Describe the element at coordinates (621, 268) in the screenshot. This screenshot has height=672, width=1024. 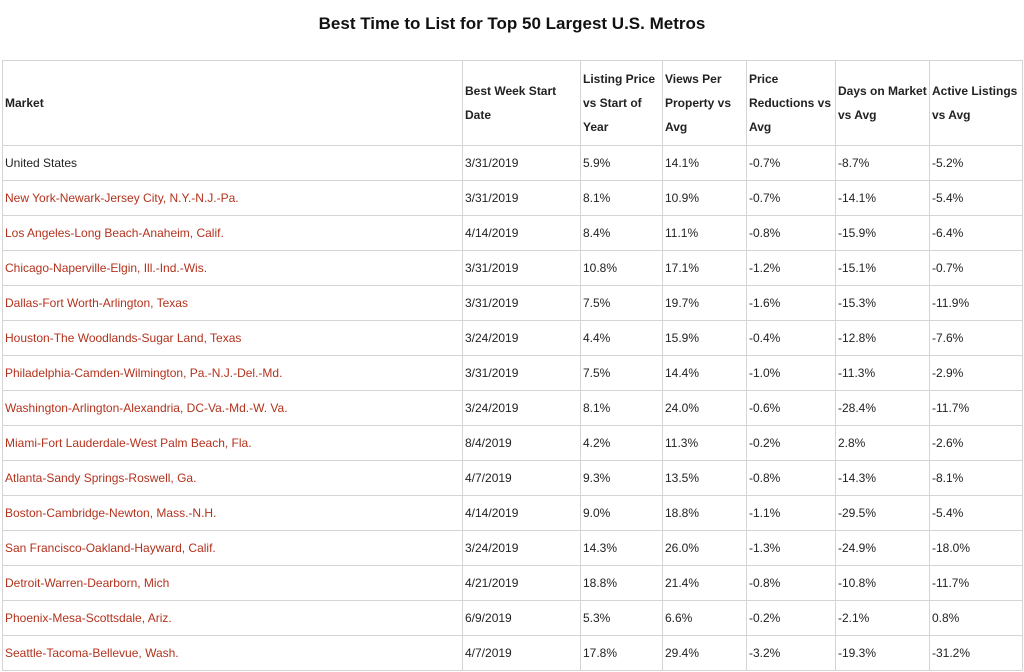
I see `value-cell: 10.8%` at that location.